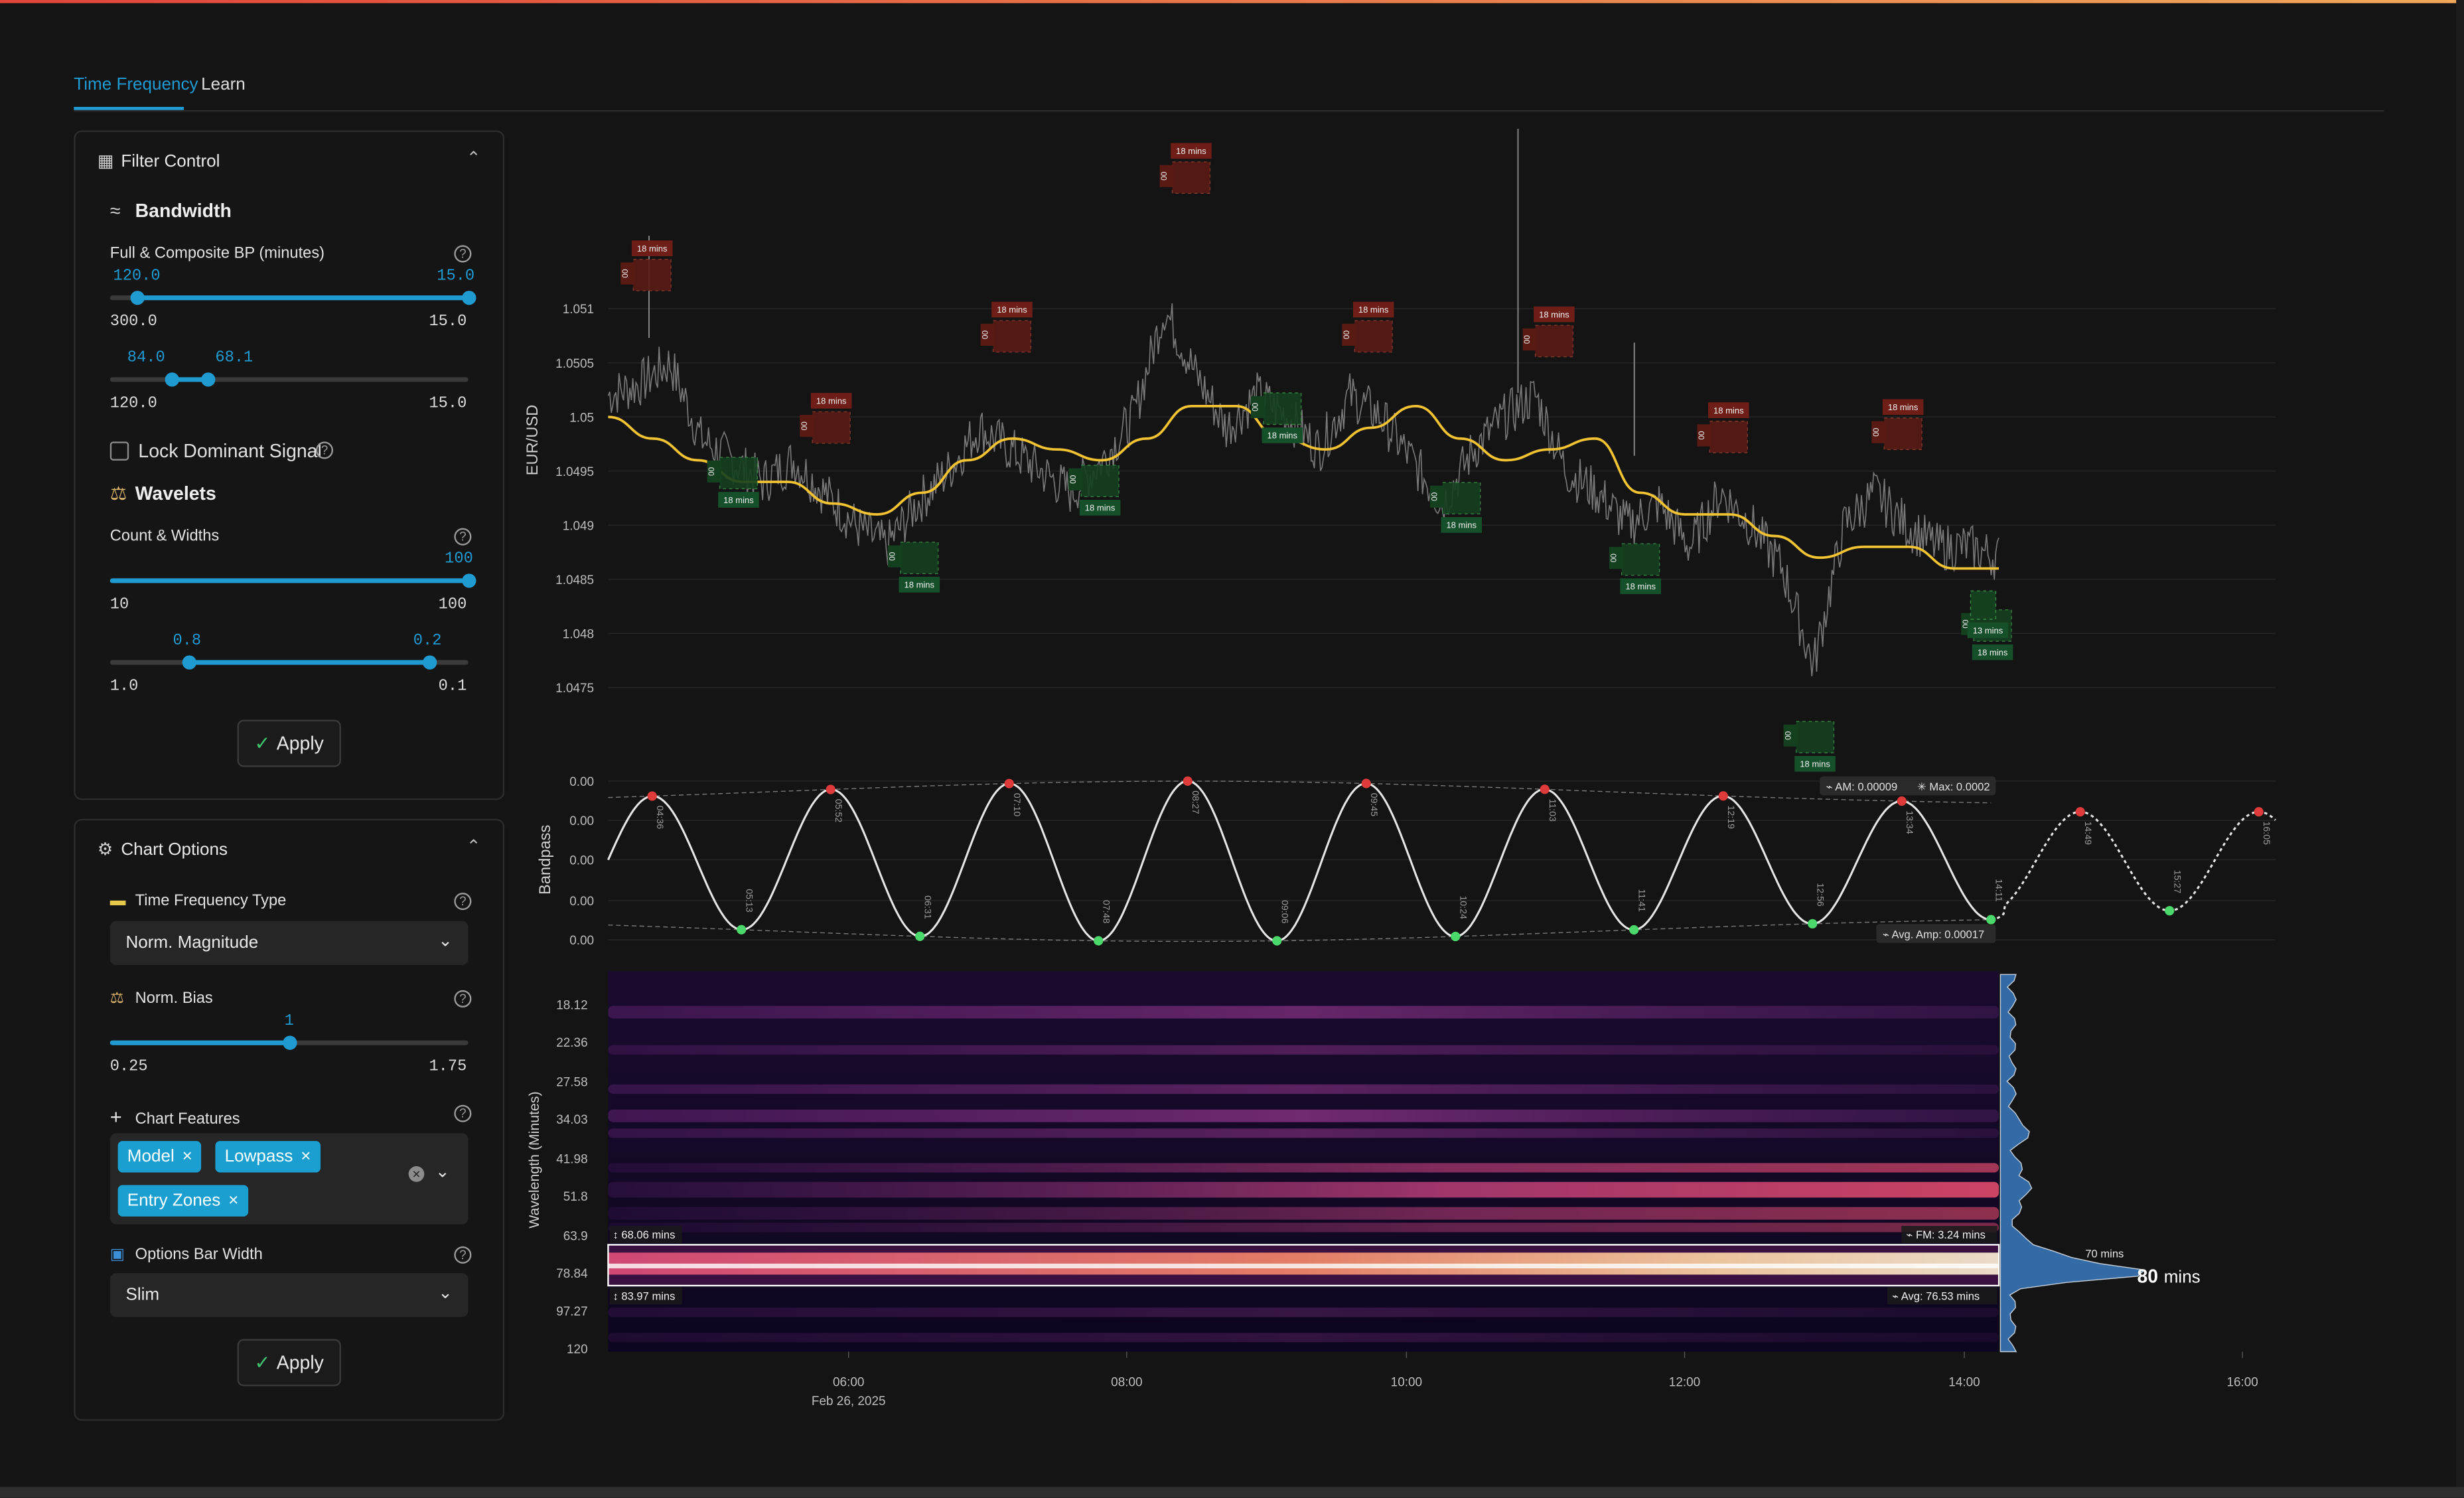 This screenshot has height=1498, width=2464. I want to click on y-tick-label: 34.03, so click(571, 1120).